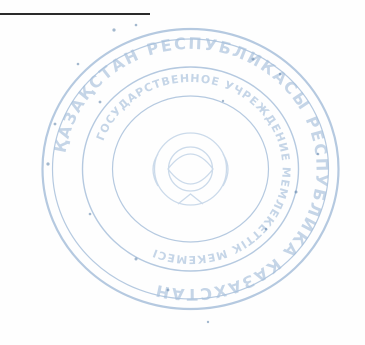 The width and height of the screenshot is (365, 345). I want to click on signature-line, so click(75, 14).